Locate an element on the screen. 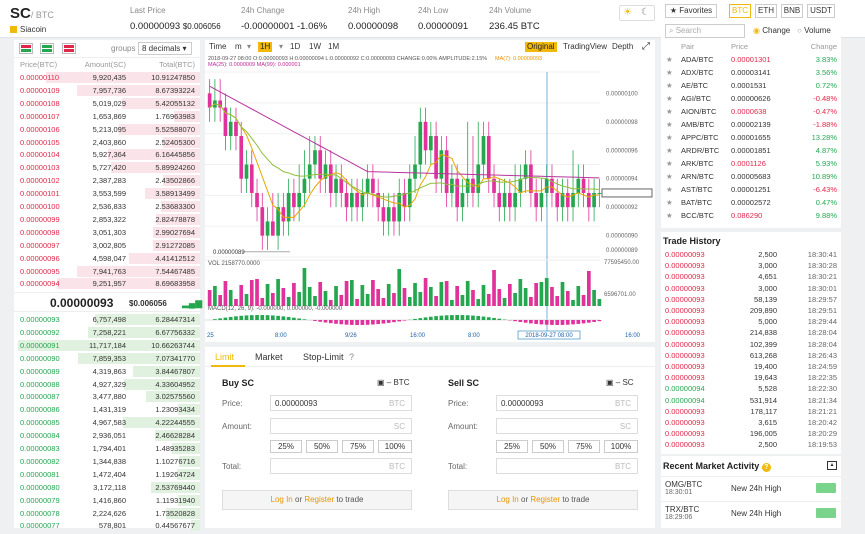 The width and height of the screenshot is (865, 534). market-row: ★ ADX/BTC 0.00003141 3.56% is located at coordinates (751, 72).